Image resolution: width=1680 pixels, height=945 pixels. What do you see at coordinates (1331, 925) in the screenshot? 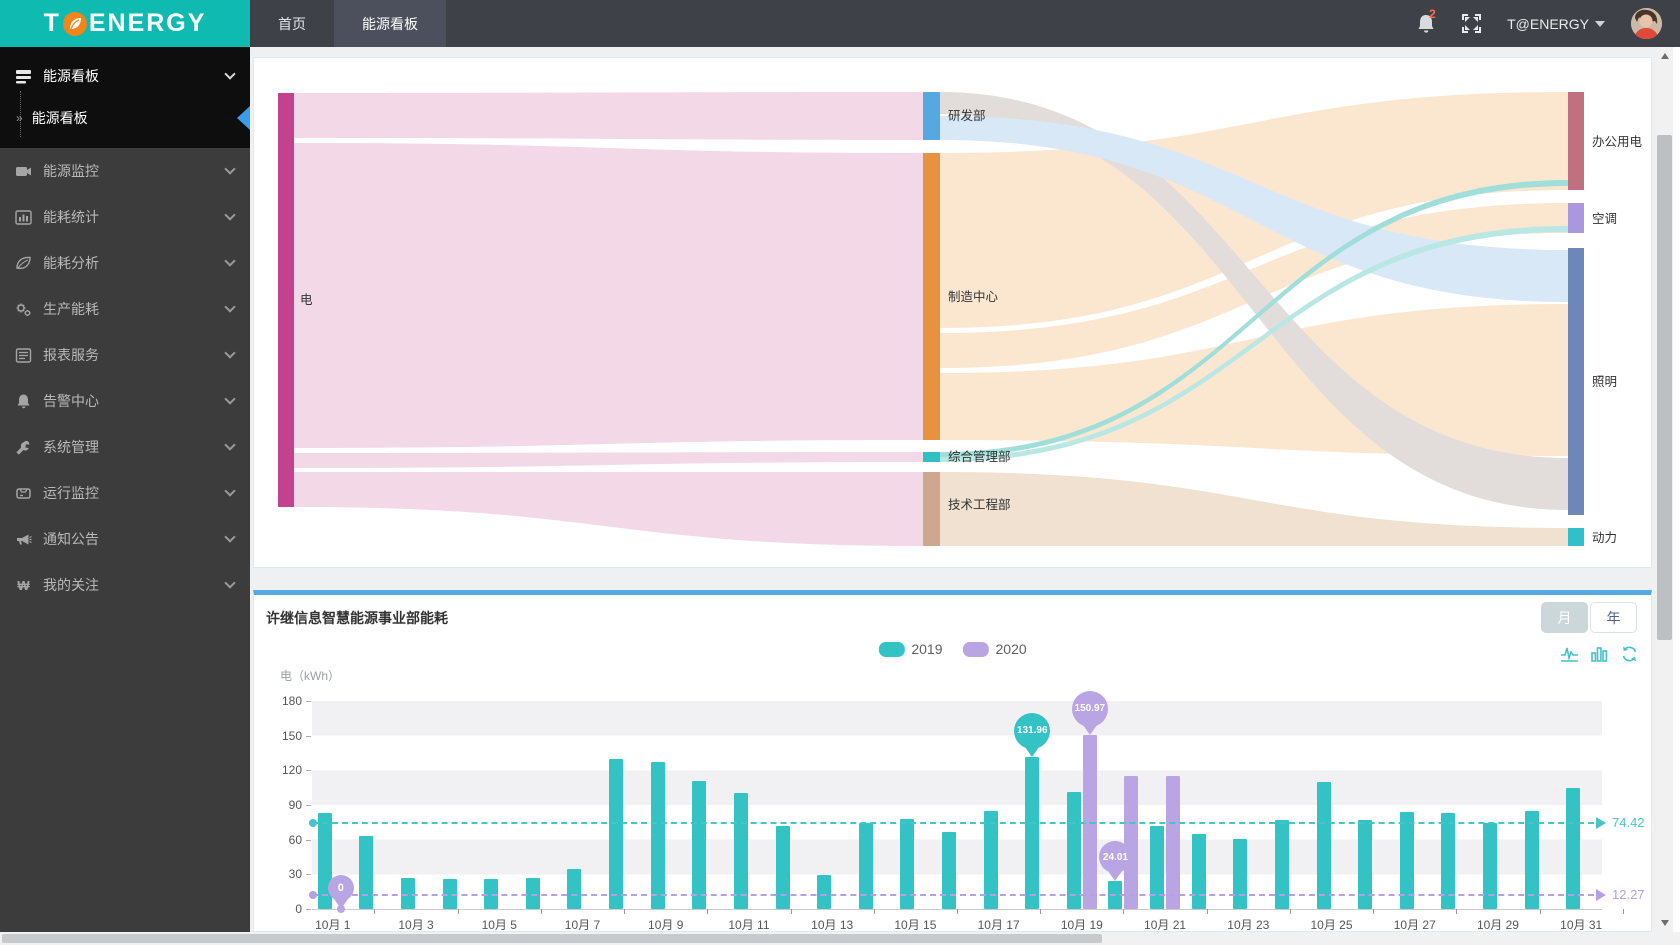
I see `x-tick-label: 10月 25` at bounding box center [1331, 925].